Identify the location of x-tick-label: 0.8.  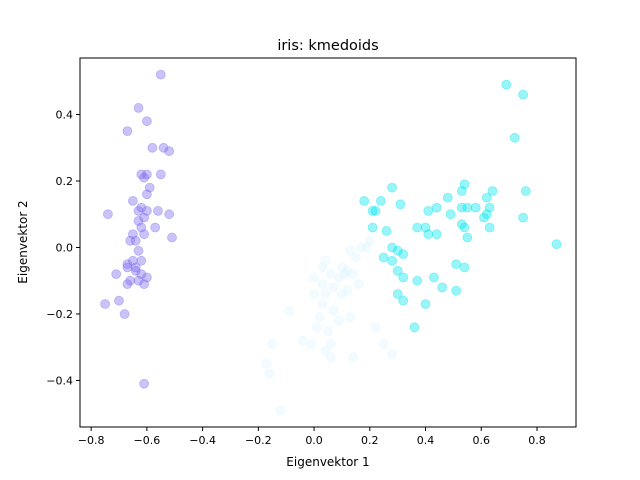
(537, 440).